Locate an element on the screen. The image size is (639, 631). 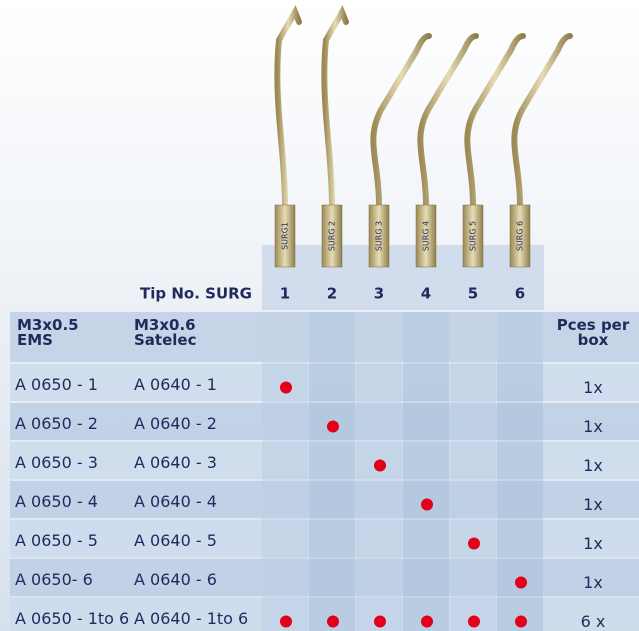
ems-code: A 0650 - 4 is located at coordinates (56, 501).